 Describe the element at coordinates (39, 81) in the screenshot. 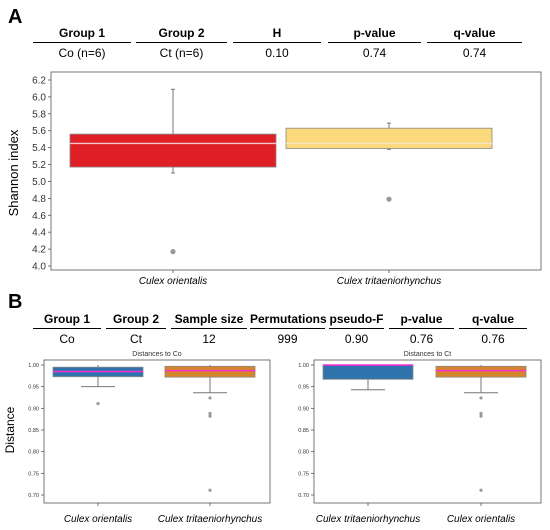

I see `y-tick-label: 6.2` at that location.